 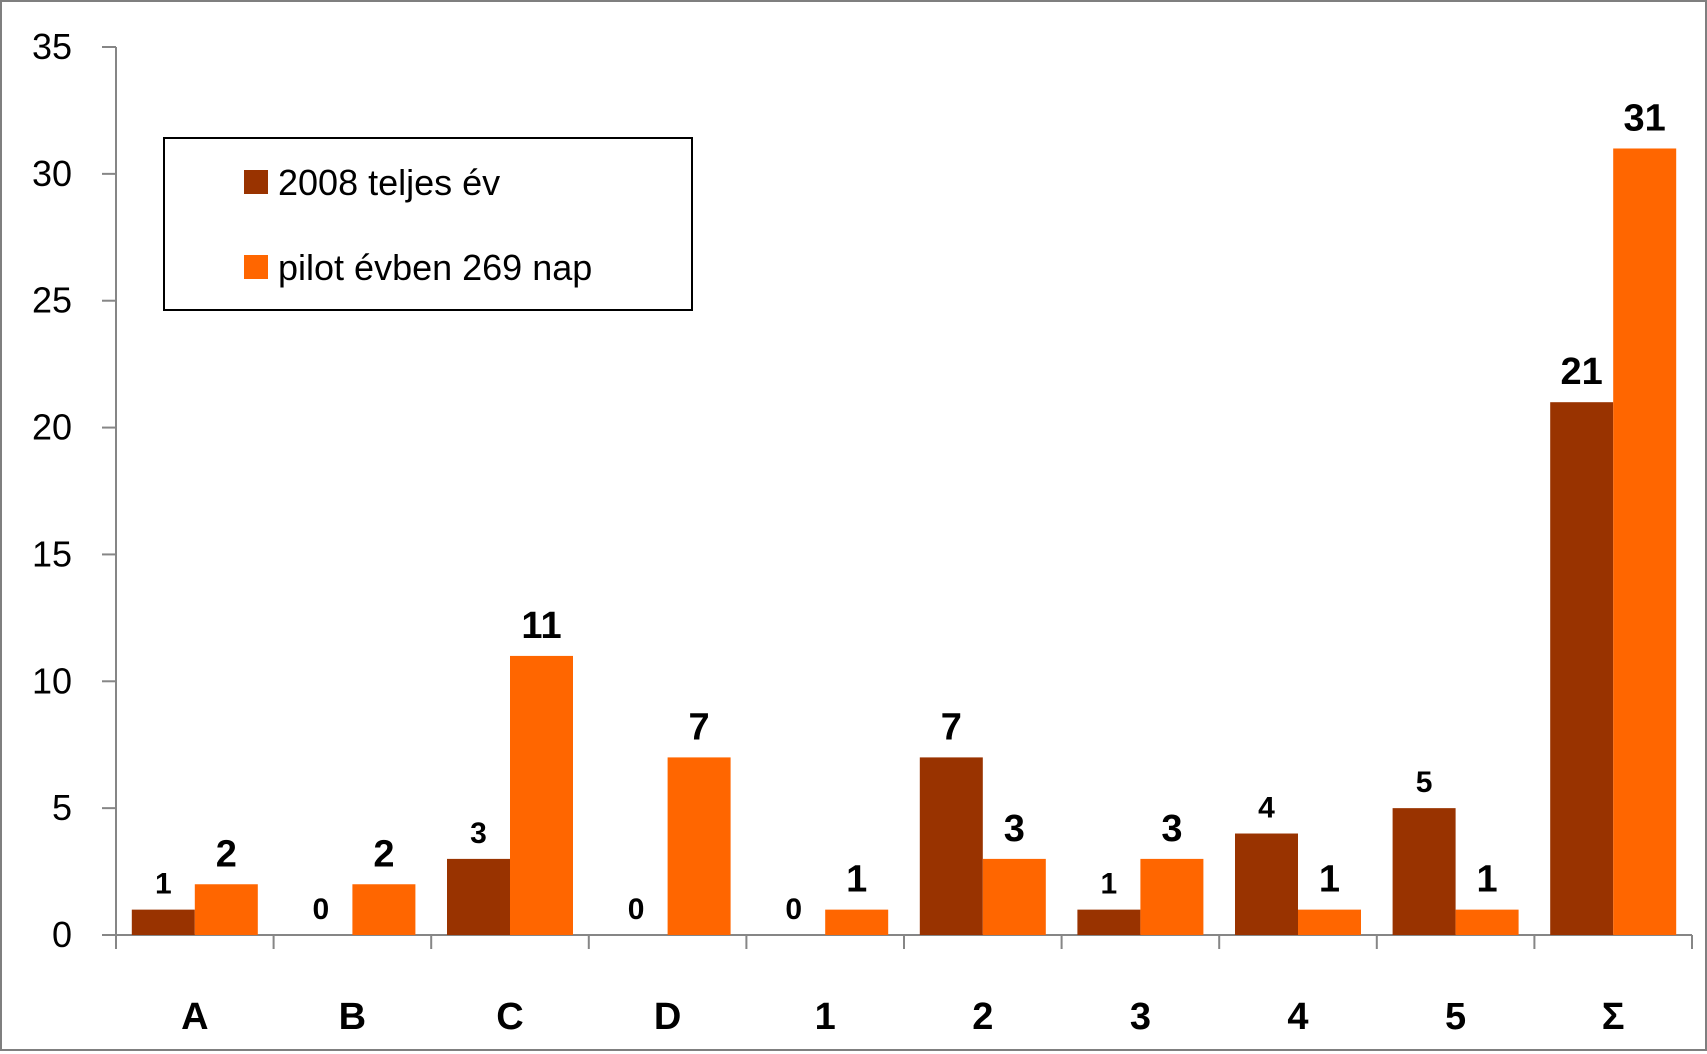 I want to click on y-tick-label: 30, so click(x=52, y=173).